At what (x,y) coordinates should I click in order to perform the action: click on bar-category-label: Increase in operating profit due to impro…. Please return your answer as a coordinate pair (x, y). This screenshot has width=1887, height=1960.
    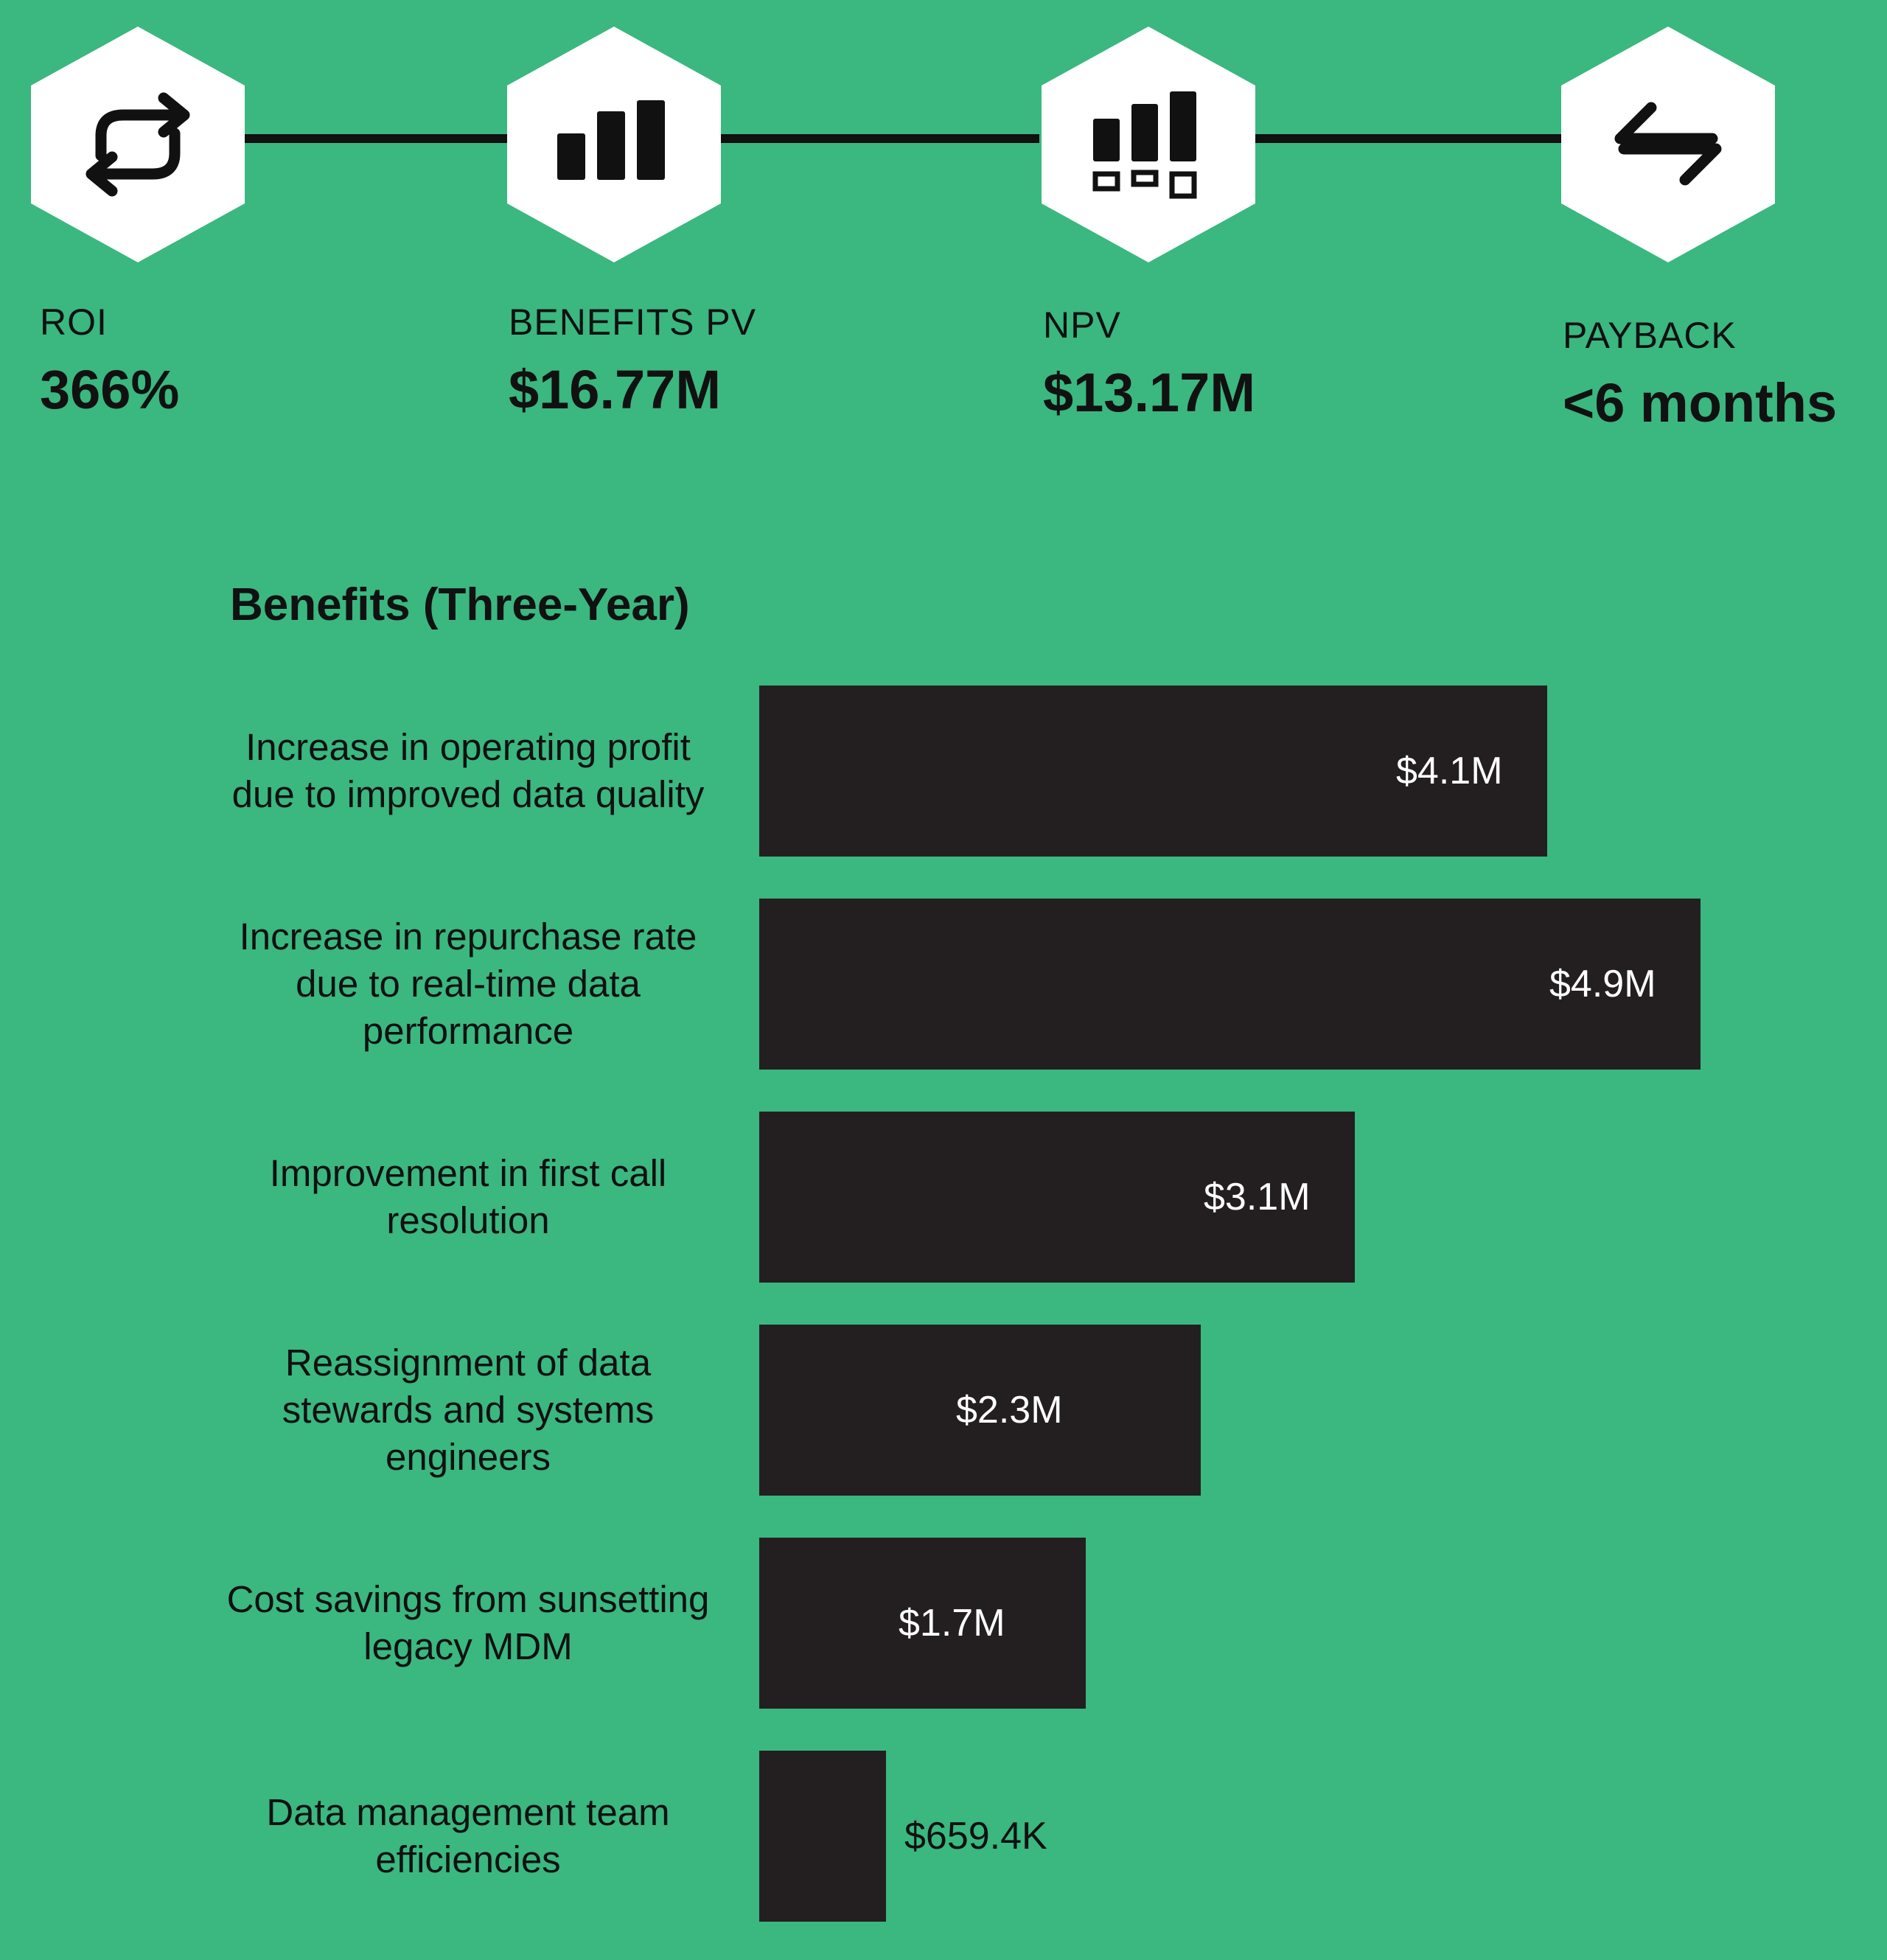
    Looking at the image, I should click on (468, 770).